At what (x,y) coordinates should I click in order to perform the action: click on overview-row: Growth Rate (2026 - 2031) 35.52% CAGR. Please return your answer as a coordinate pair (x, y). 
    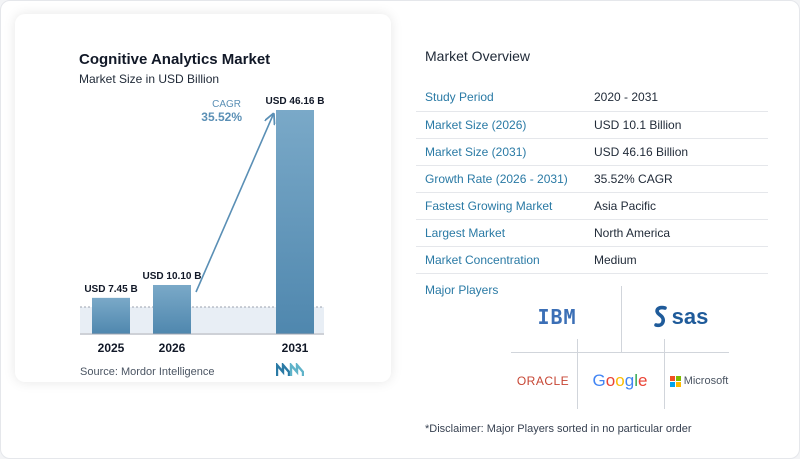
    Looking at the image, I should click on (592, 179).